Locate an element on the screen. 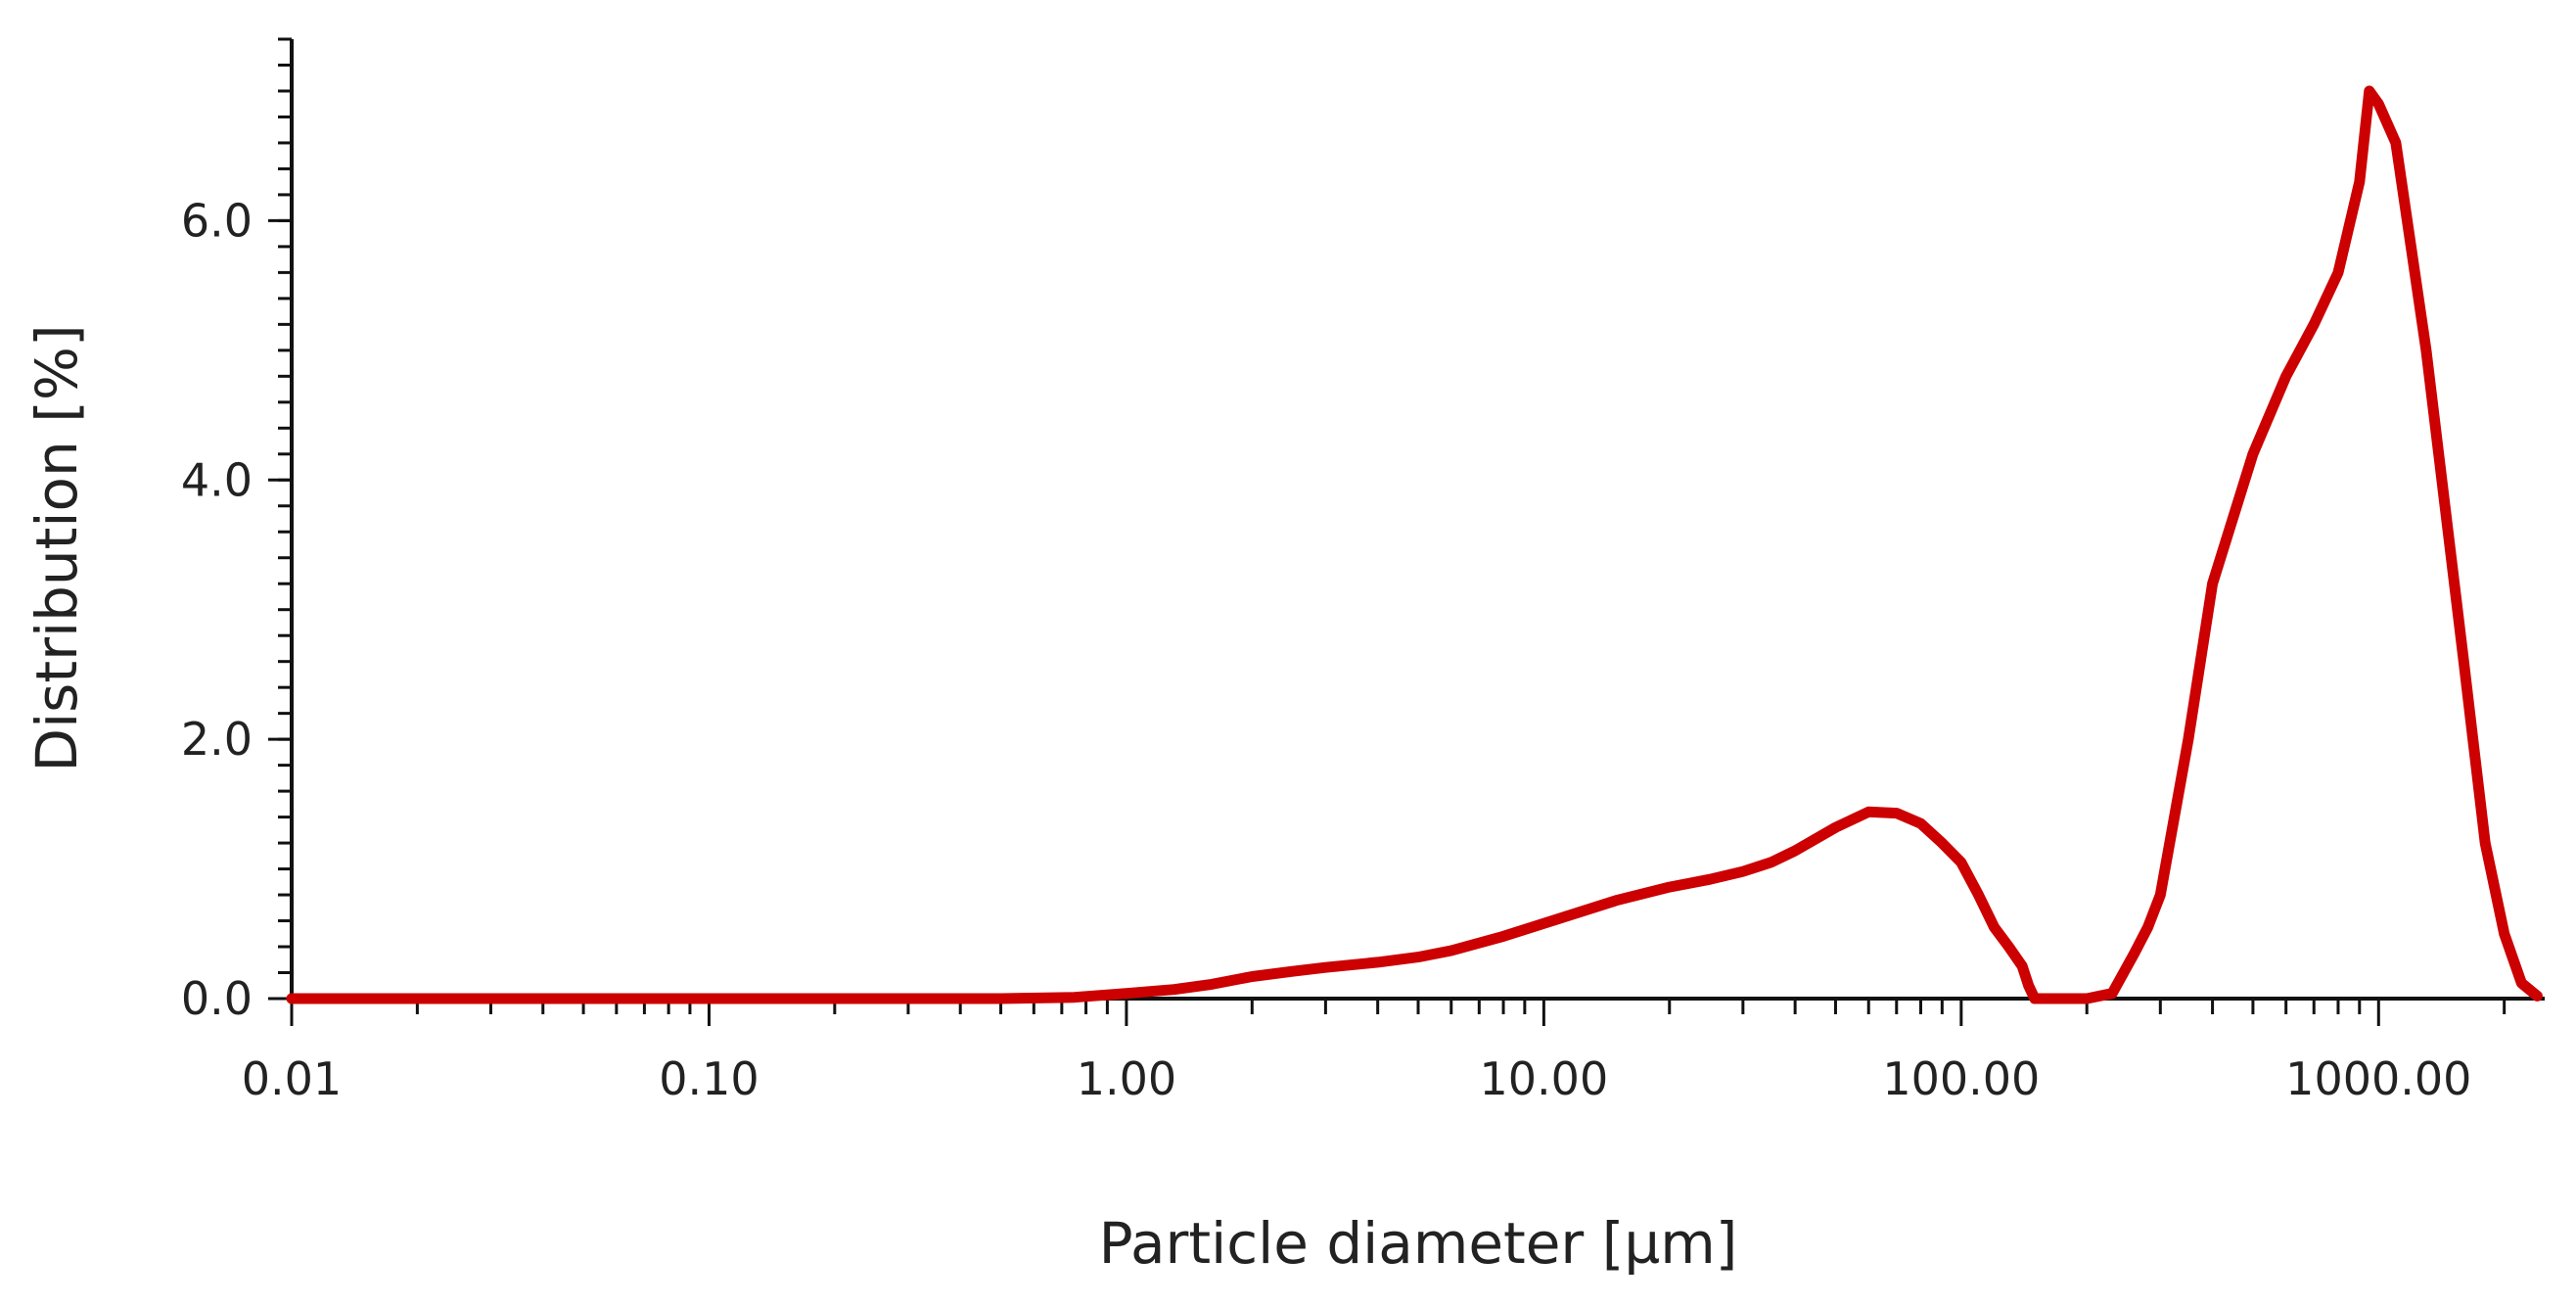 The width and height of the screenshot is (2576, 1306). x-tick-label: 1.00 is located at coordinates (1126, 1079).